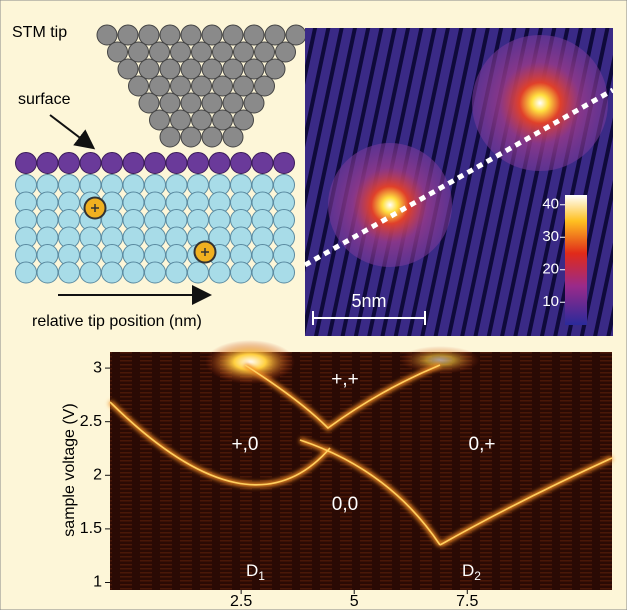 This screenshot has width=627, height=610. I want to click on region-label: 0,0, so click(345, 504).